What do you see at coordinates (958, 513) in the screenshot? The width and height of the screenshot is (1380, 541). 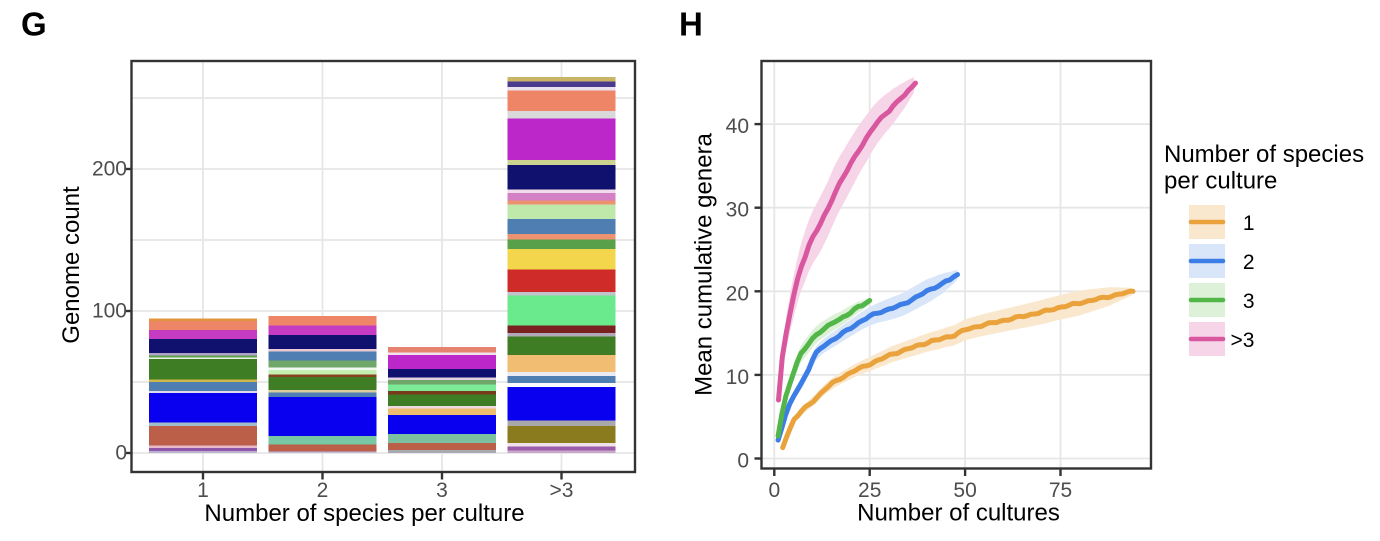 I see `svg-text: Number of cultures` at bounding box center [958, 513].